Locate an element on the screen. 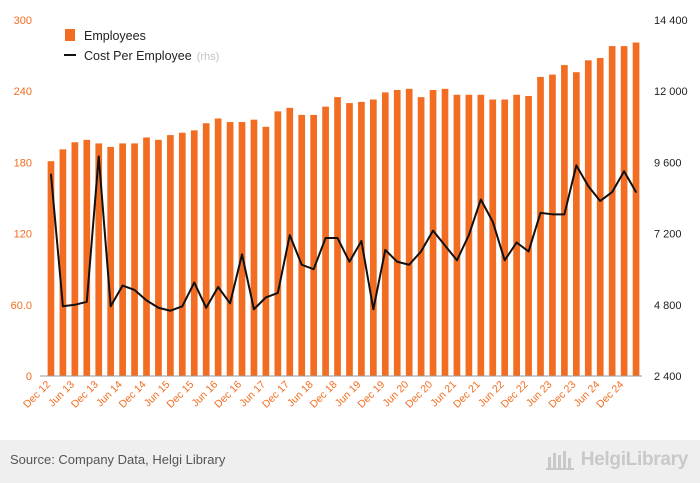  x-tick-label: Dec 22 is located at coordinates (515, 395).